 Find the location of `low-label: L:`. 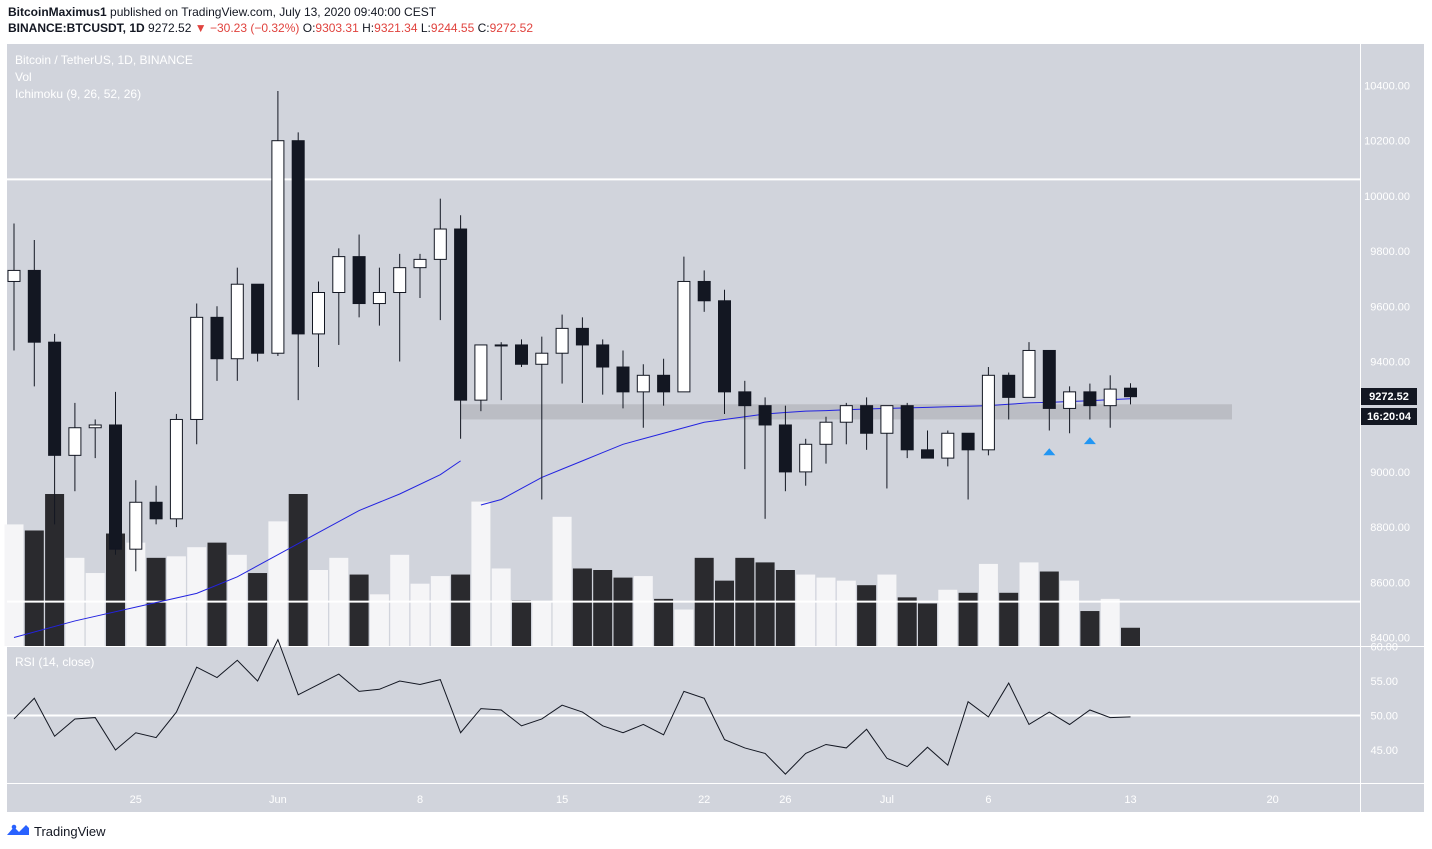

low-label: L: is located at coordinates (425, 28).